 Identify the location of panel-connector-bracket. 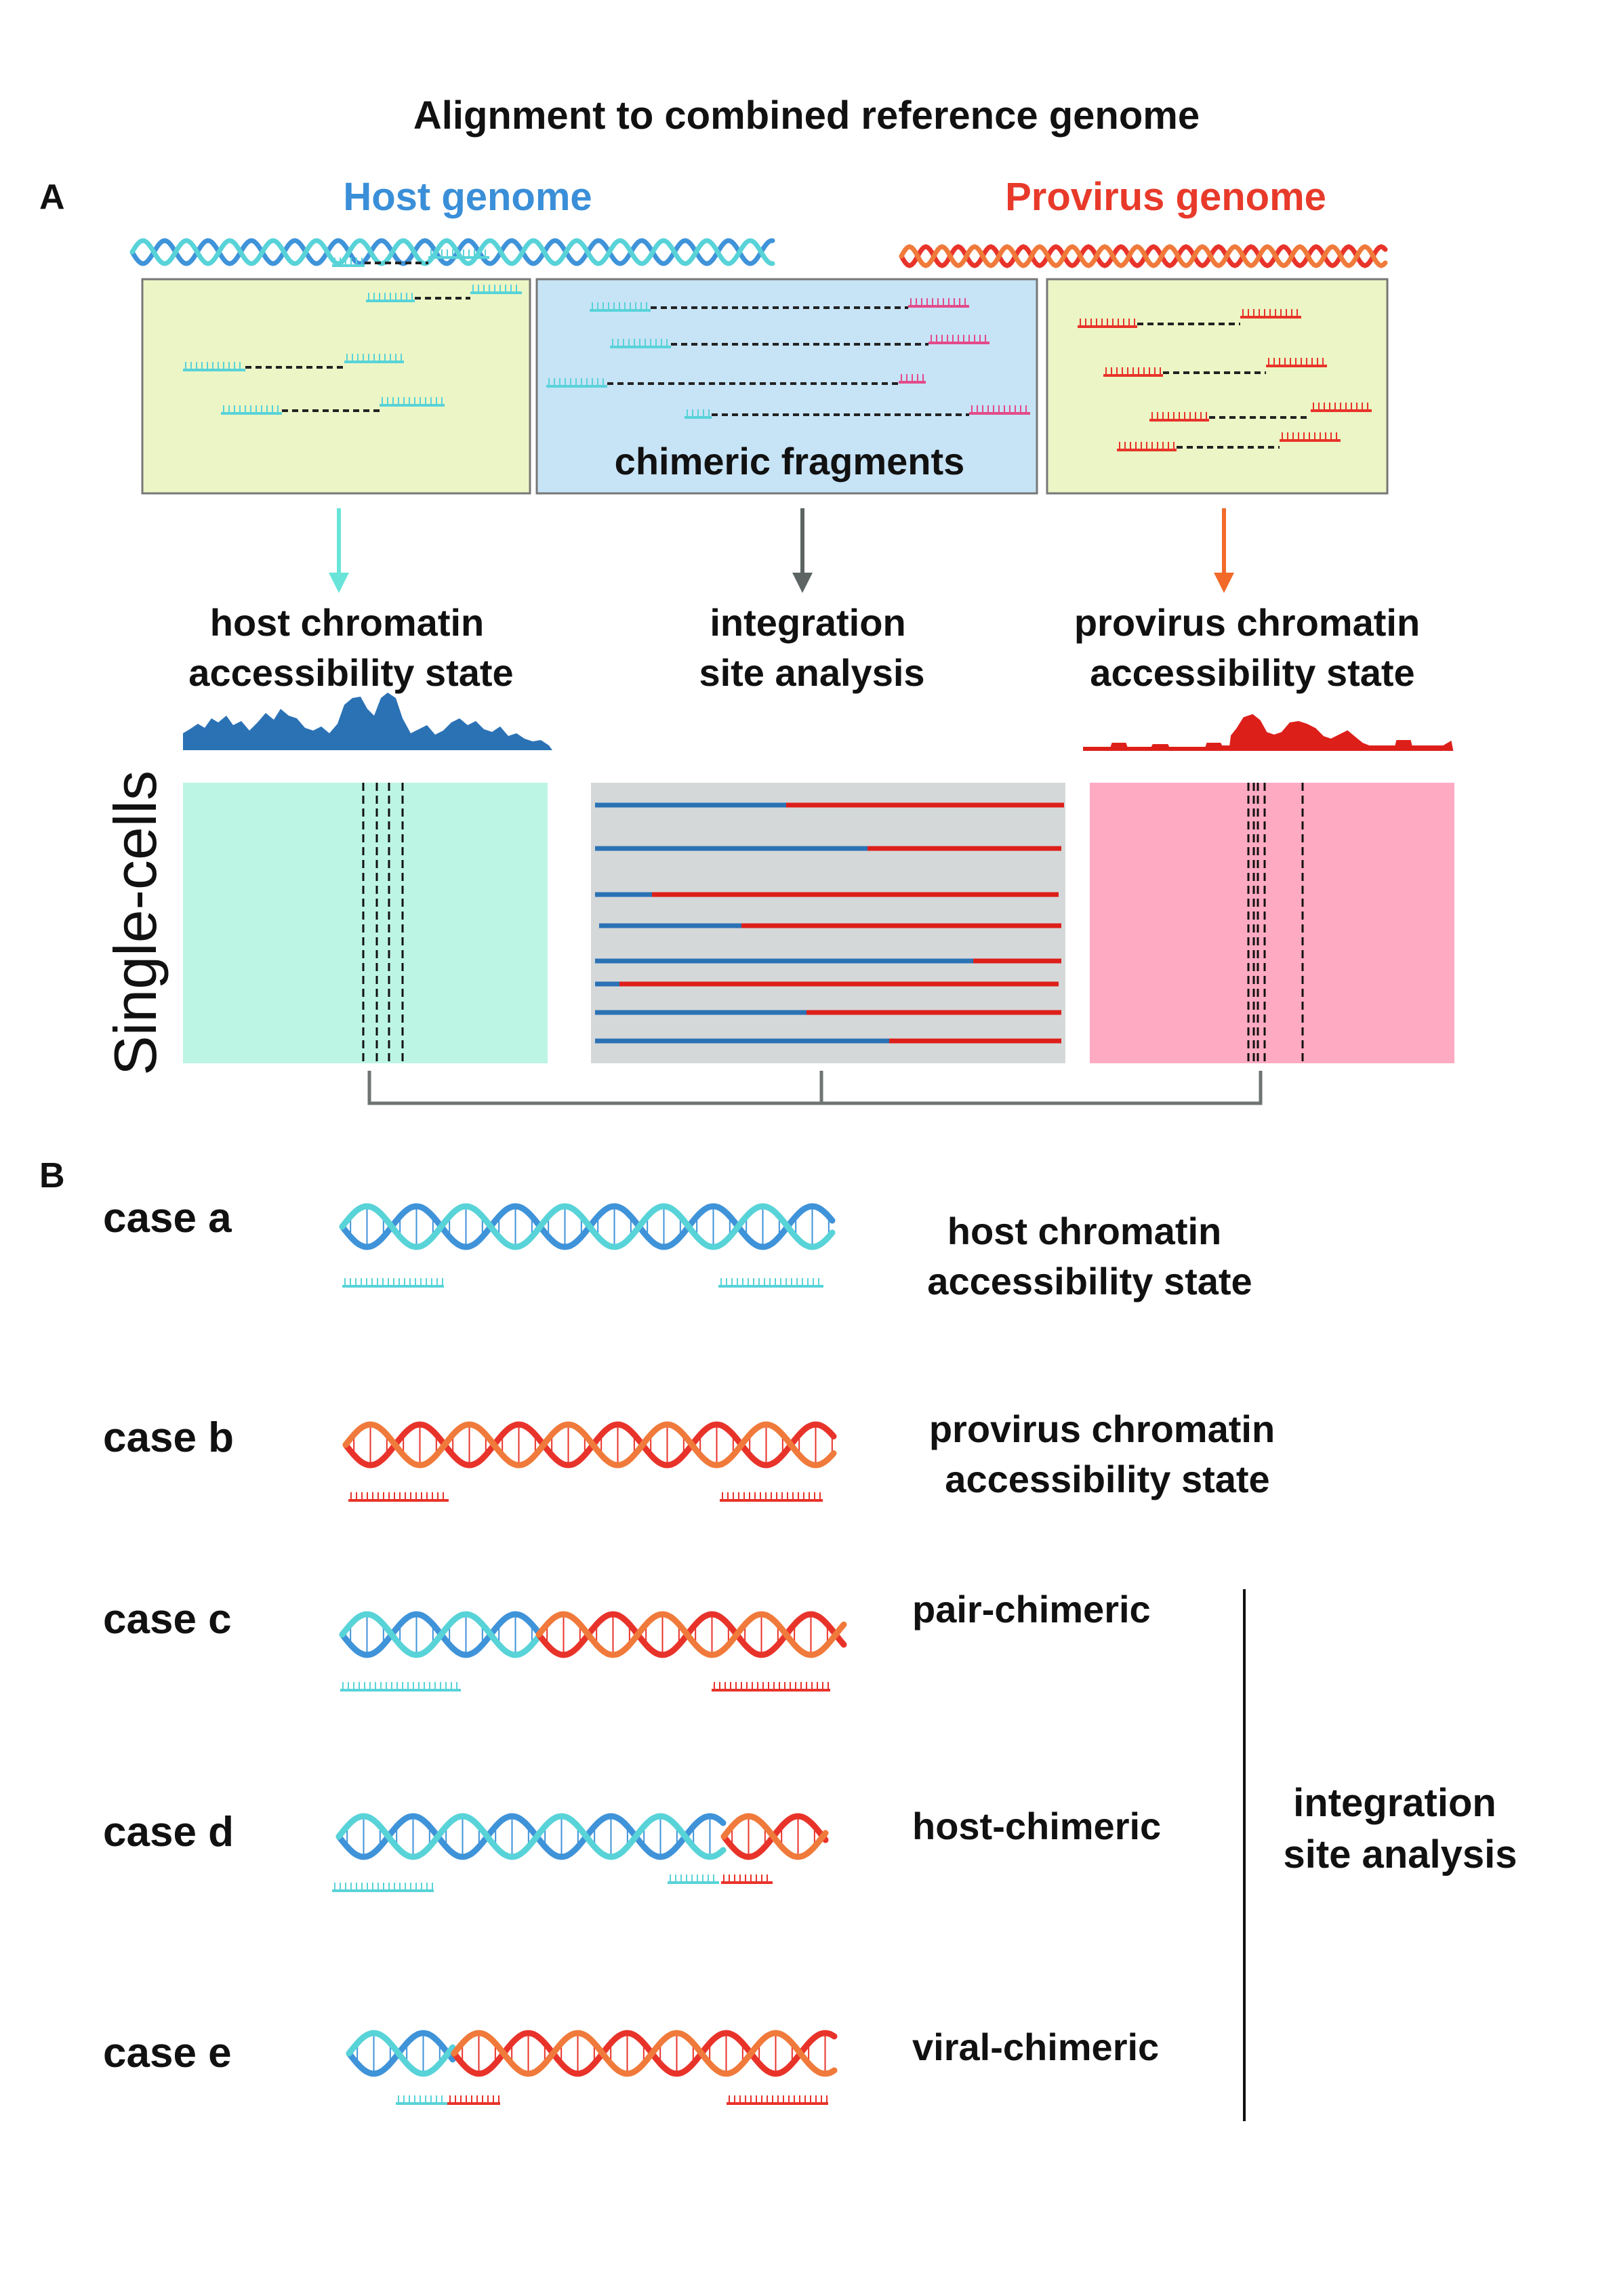
(815, 1088).